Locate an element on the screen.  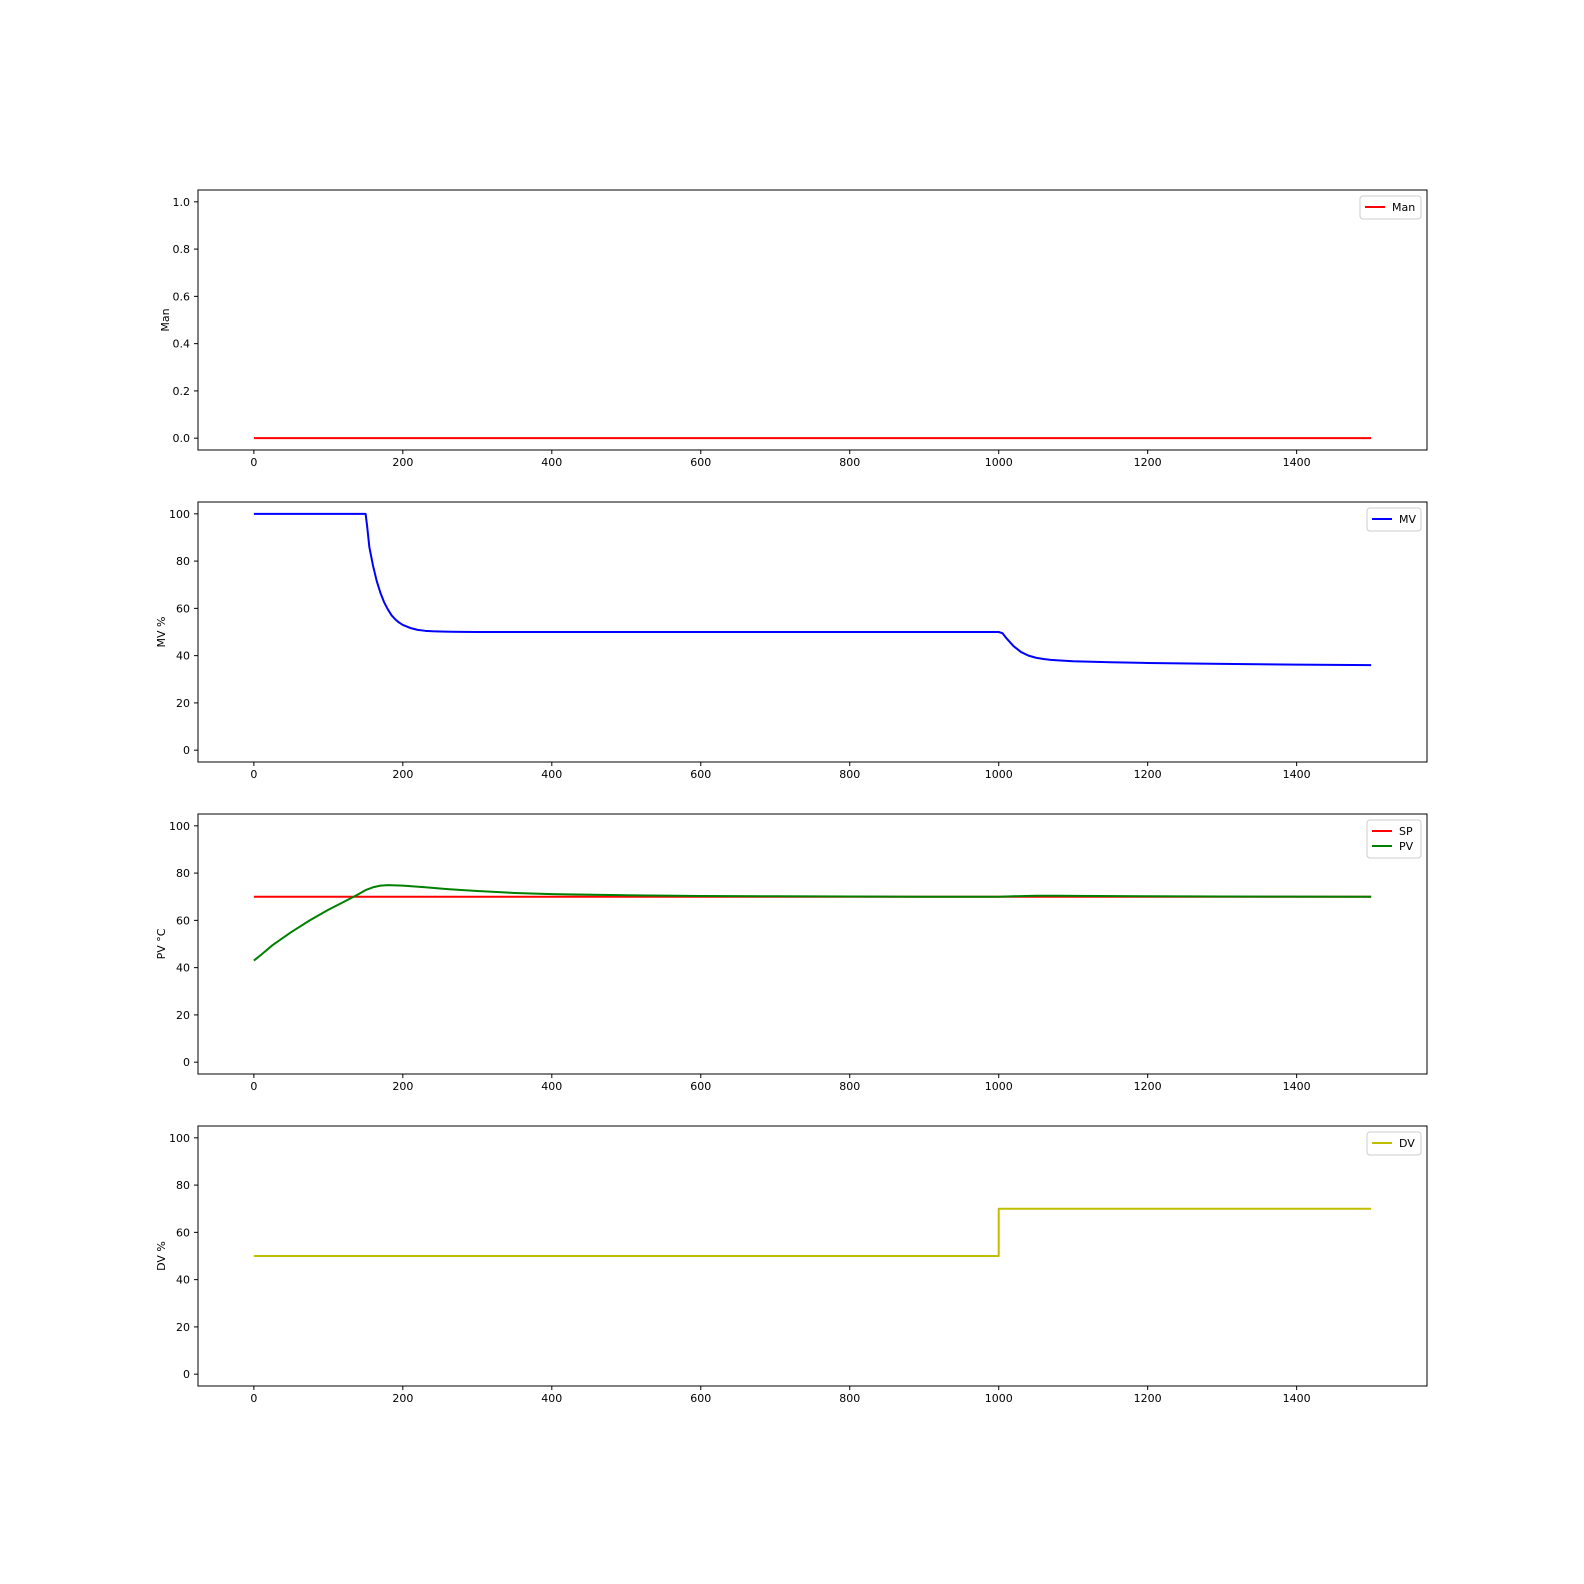
y-tick-label: 0.8 is located at coordinates (182, 249).